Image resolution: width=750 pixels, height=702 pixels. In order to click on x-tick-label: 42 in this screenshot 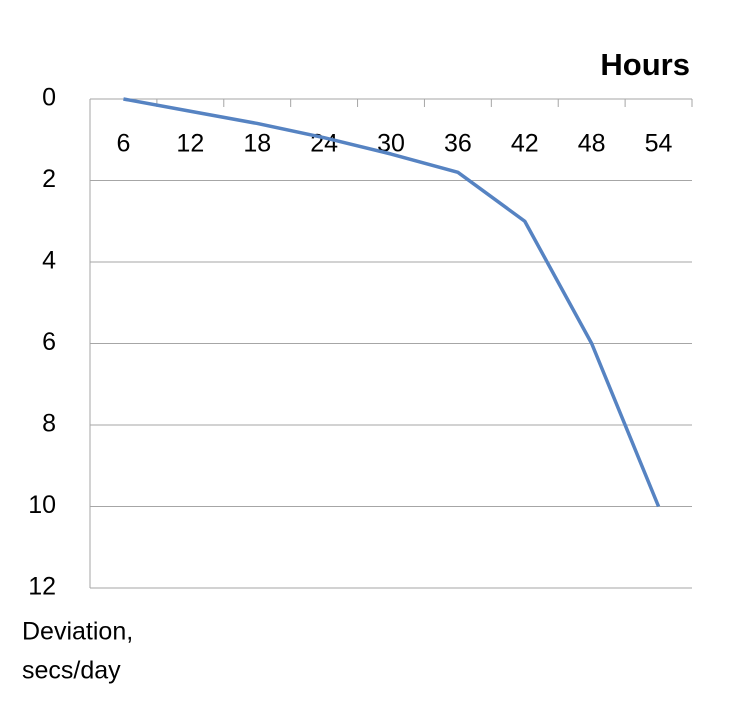, I will do `click(525, 144)`.